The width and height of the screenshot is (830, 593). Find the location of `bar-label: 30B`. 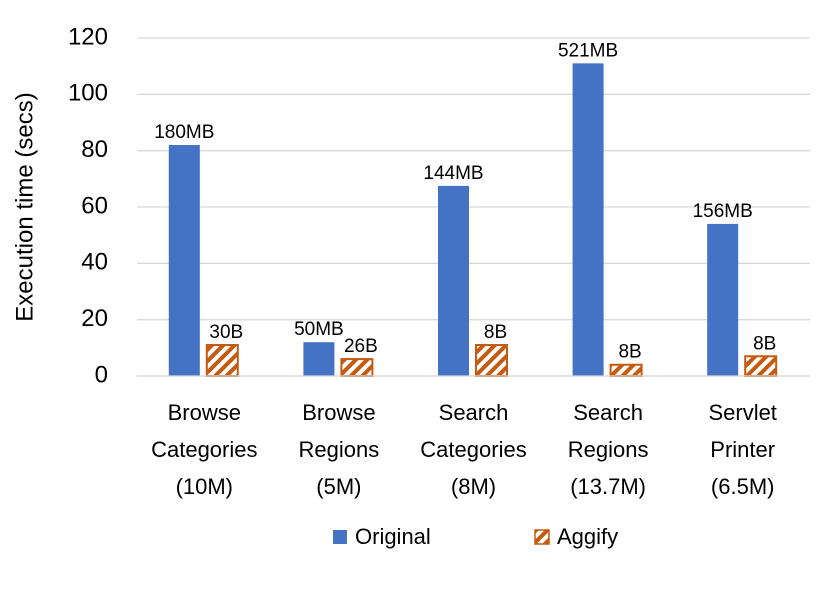

bar-label: 30B is located at coordinates (226, 332).